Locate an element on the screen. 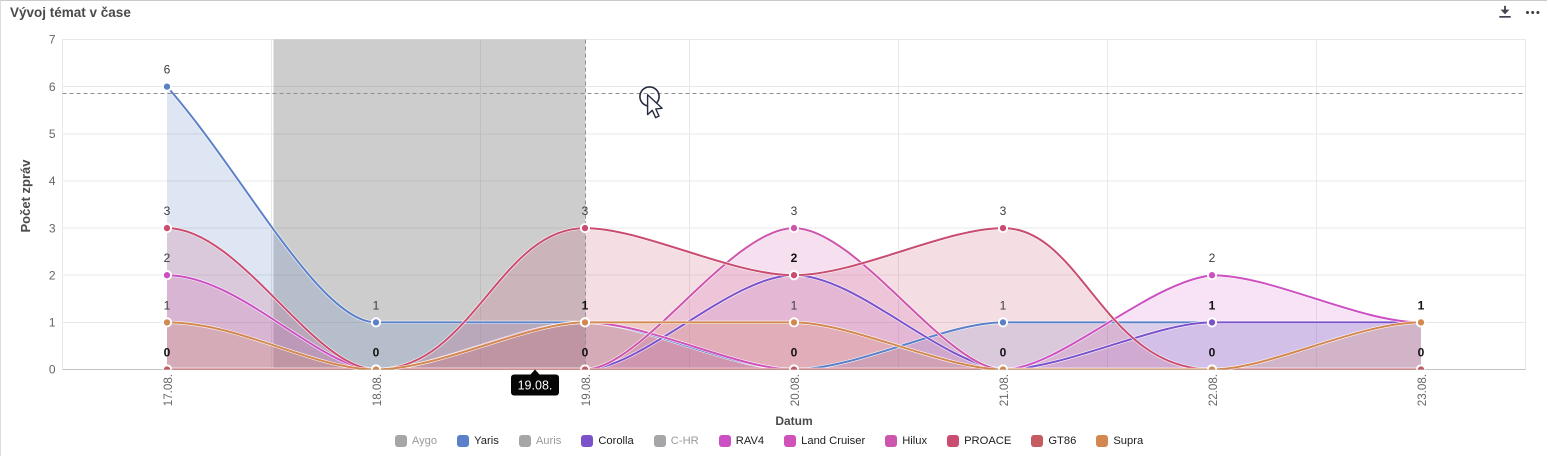  svg-text: 23.08. is located at coordinates (1422, 390).